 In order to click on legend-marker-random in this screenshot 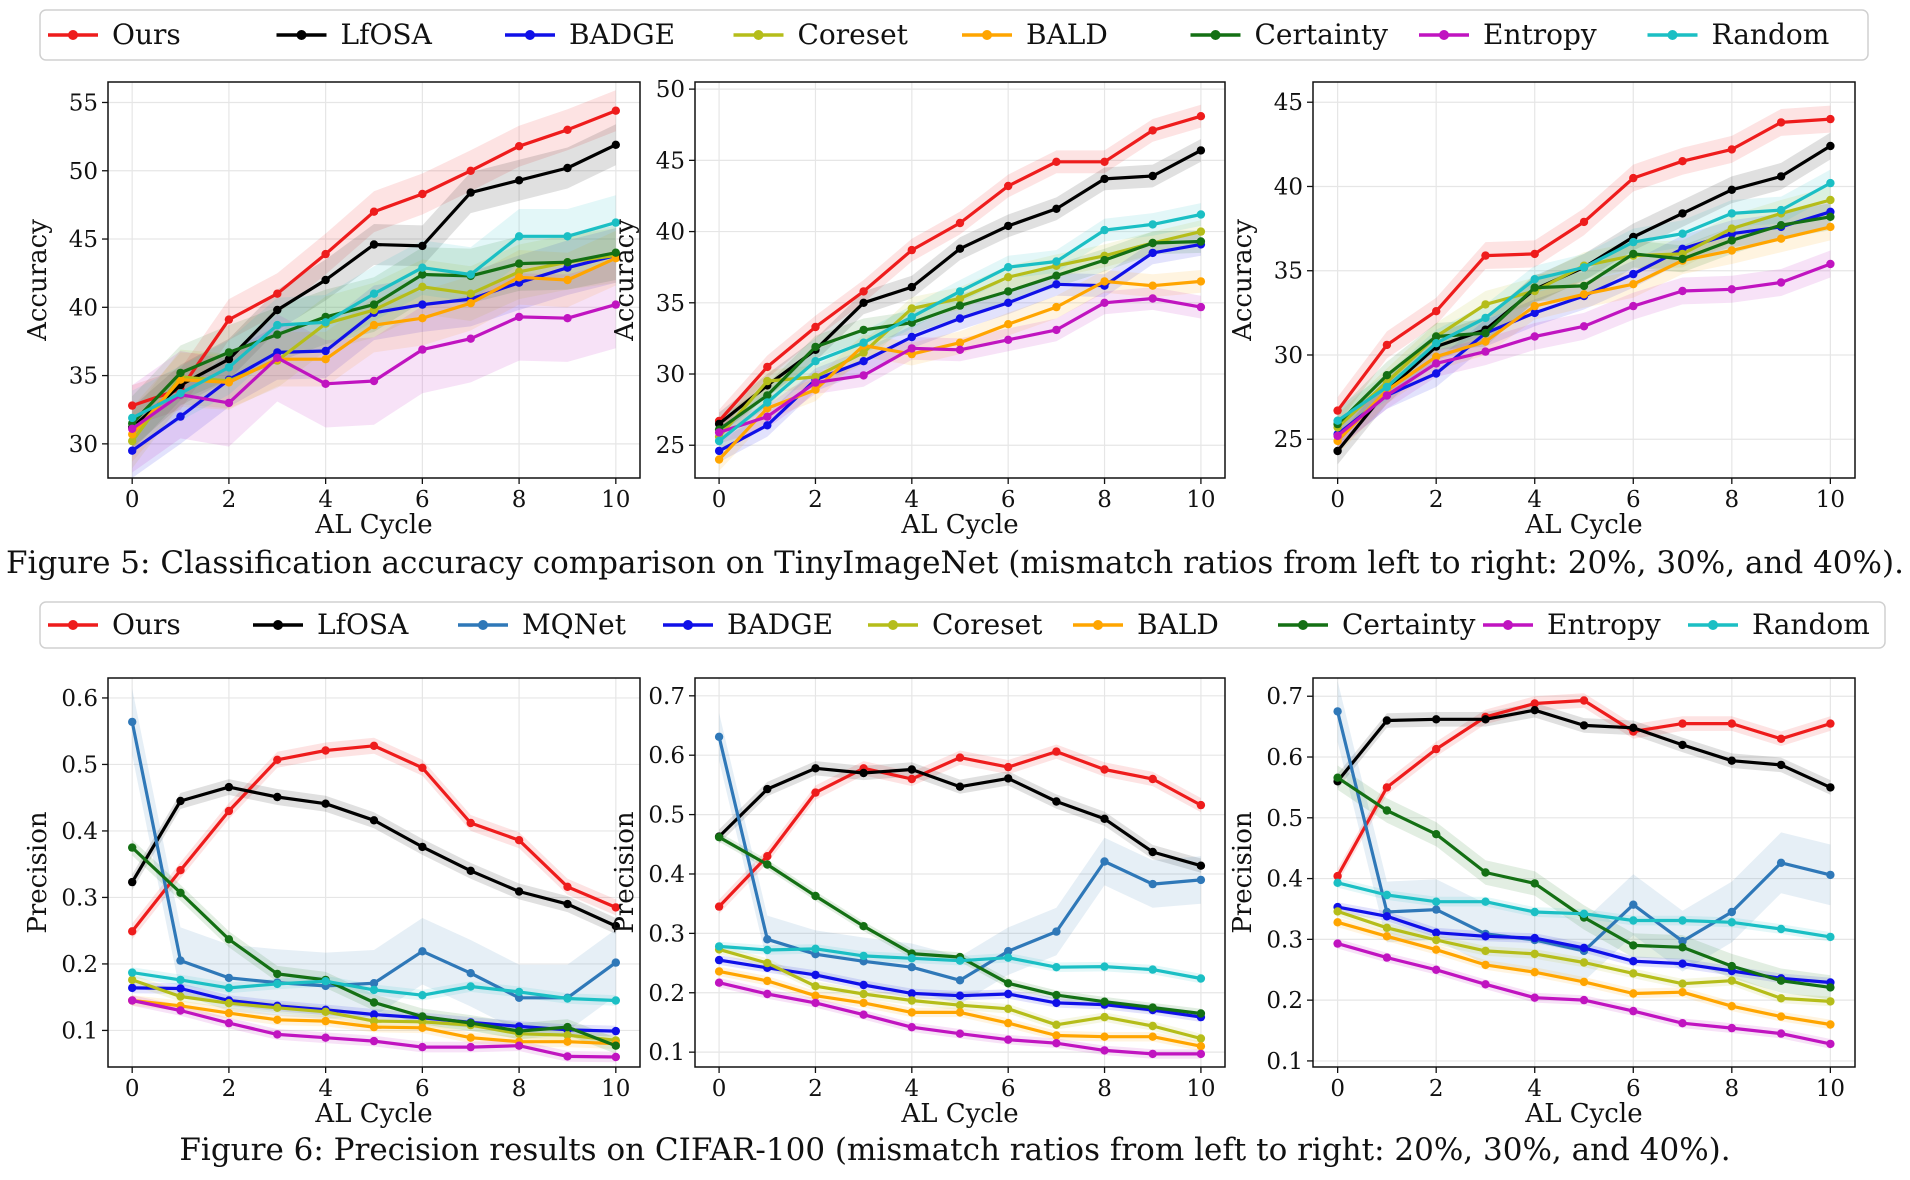, I will do `click(1672, 35)`.